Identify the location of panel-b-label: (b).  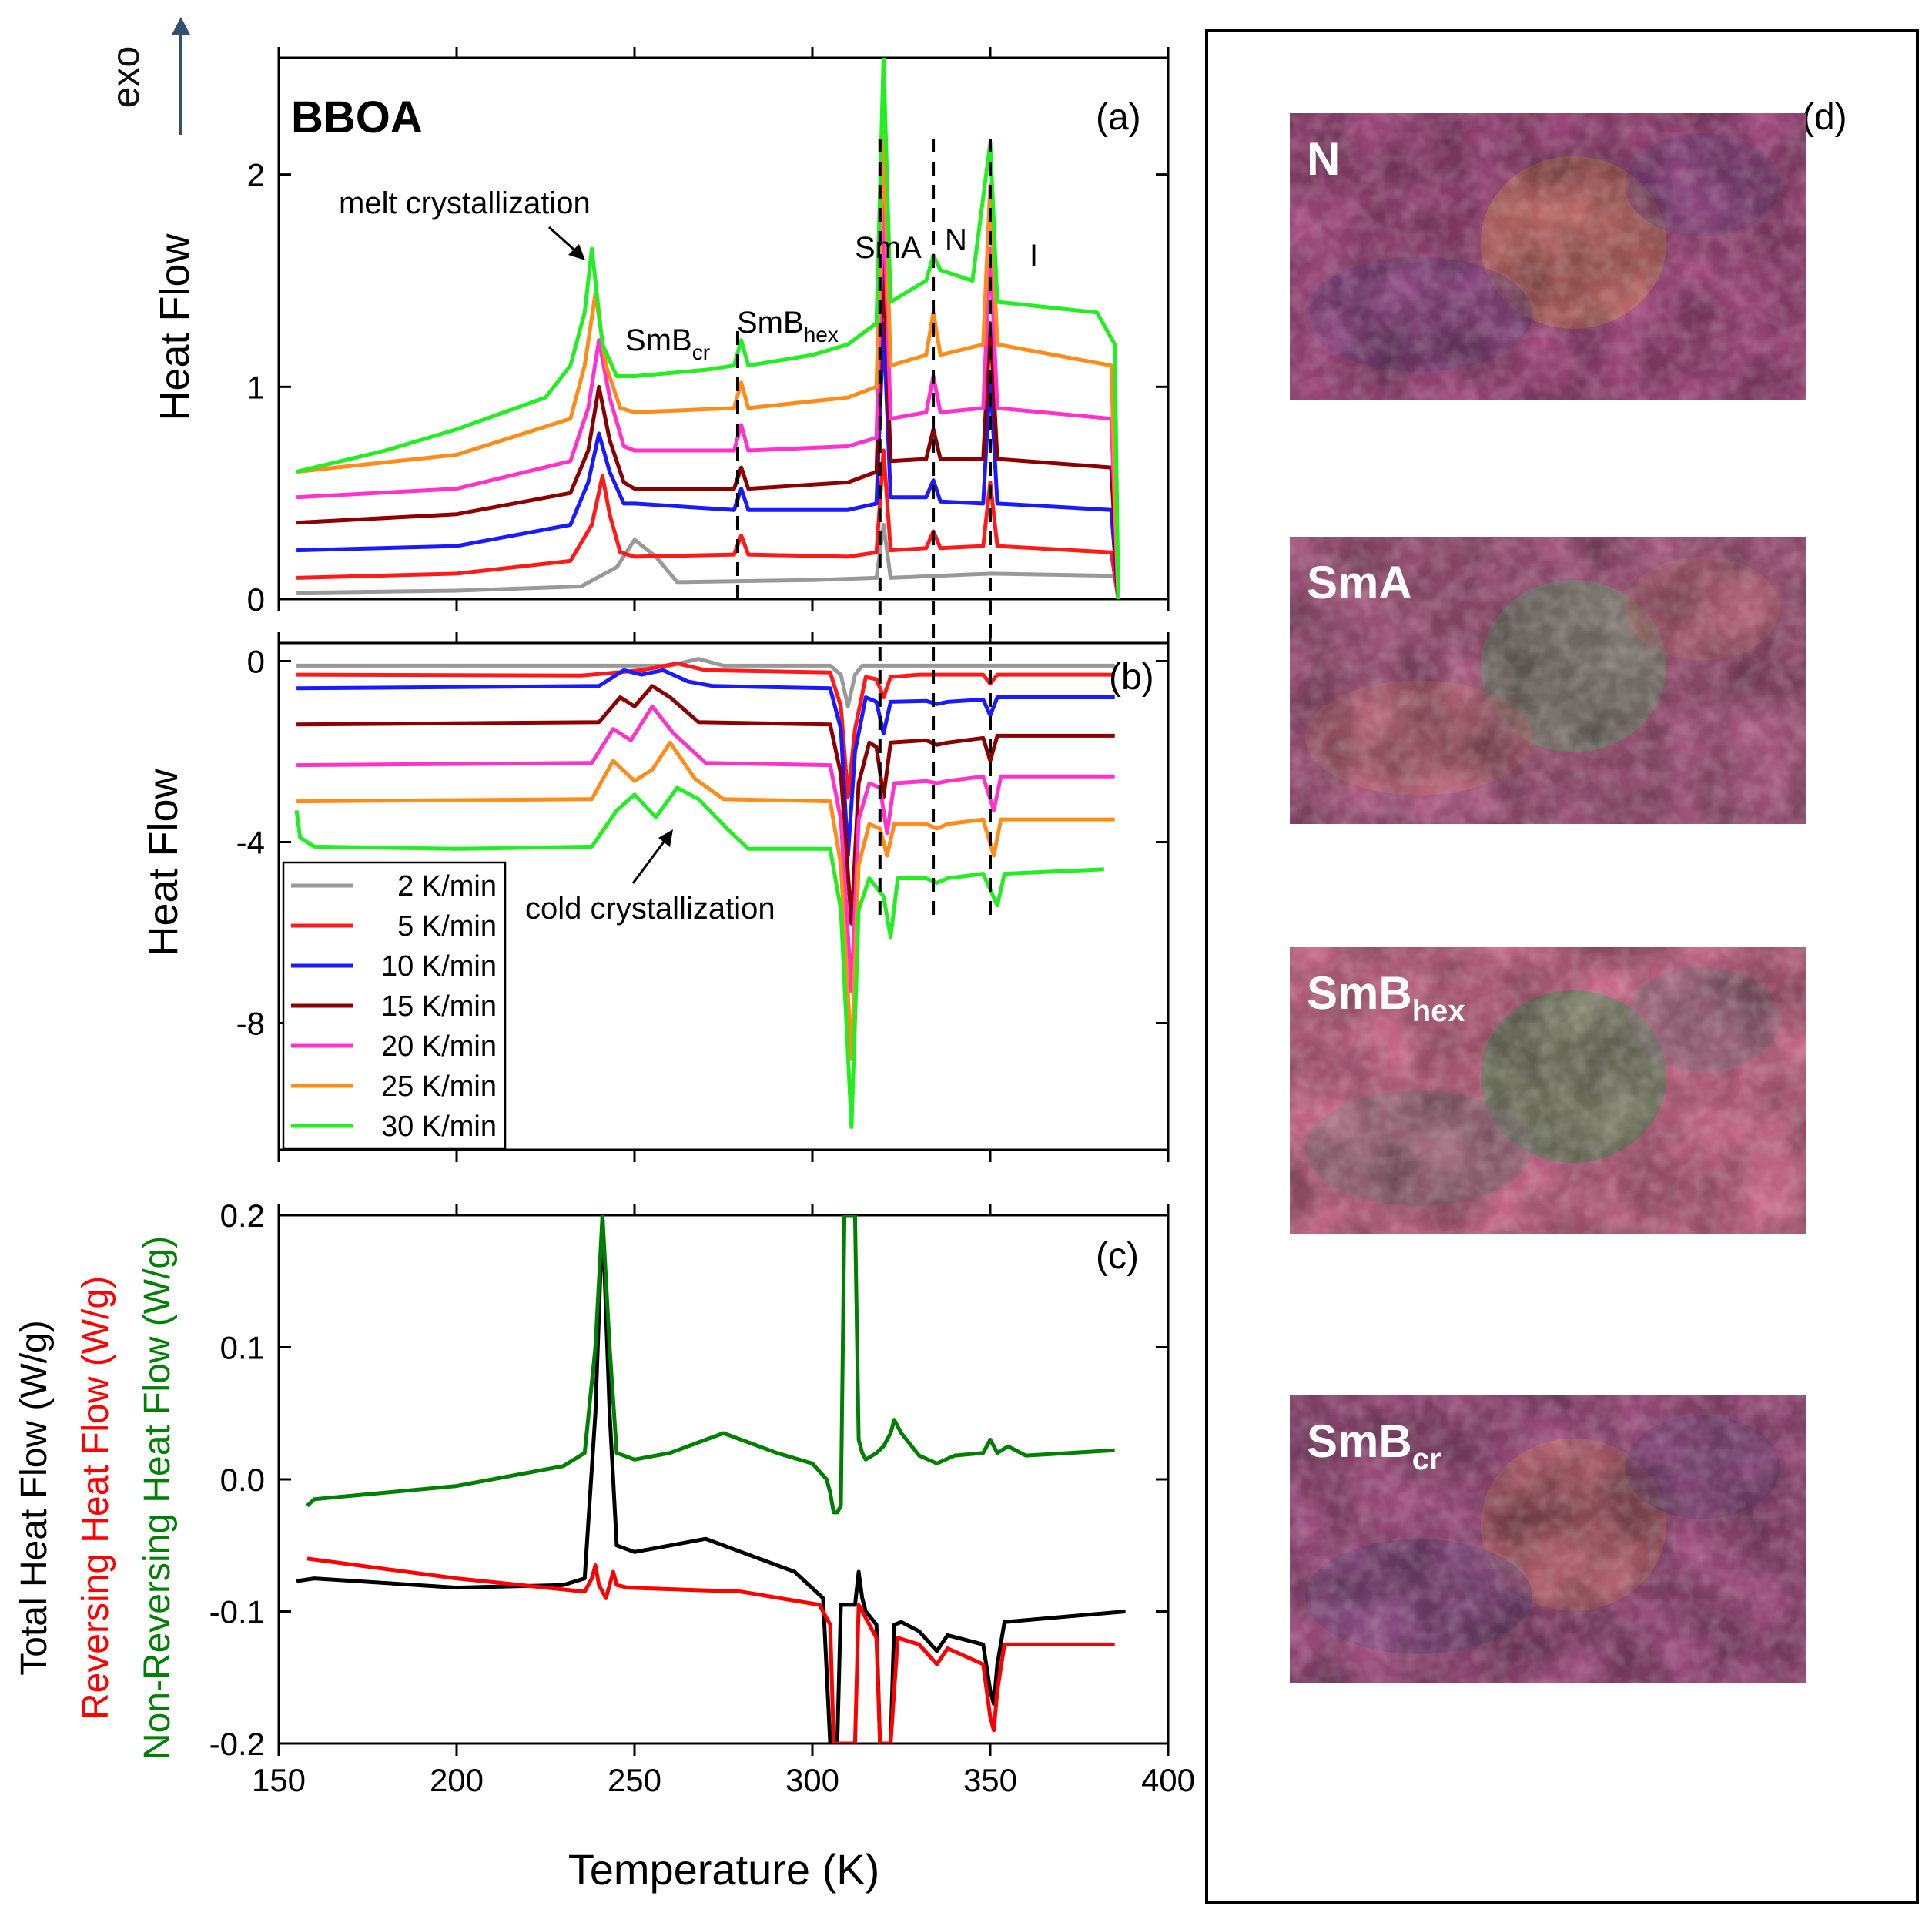
(1131, 677).